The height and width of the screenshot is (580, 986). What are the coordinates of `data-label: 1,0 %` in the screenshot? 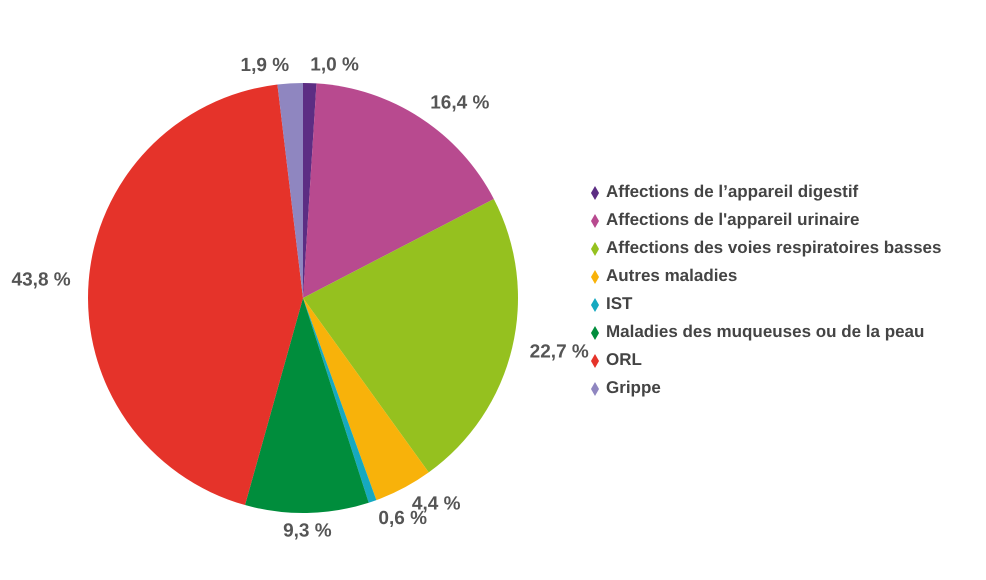 It's located at (335, 65).